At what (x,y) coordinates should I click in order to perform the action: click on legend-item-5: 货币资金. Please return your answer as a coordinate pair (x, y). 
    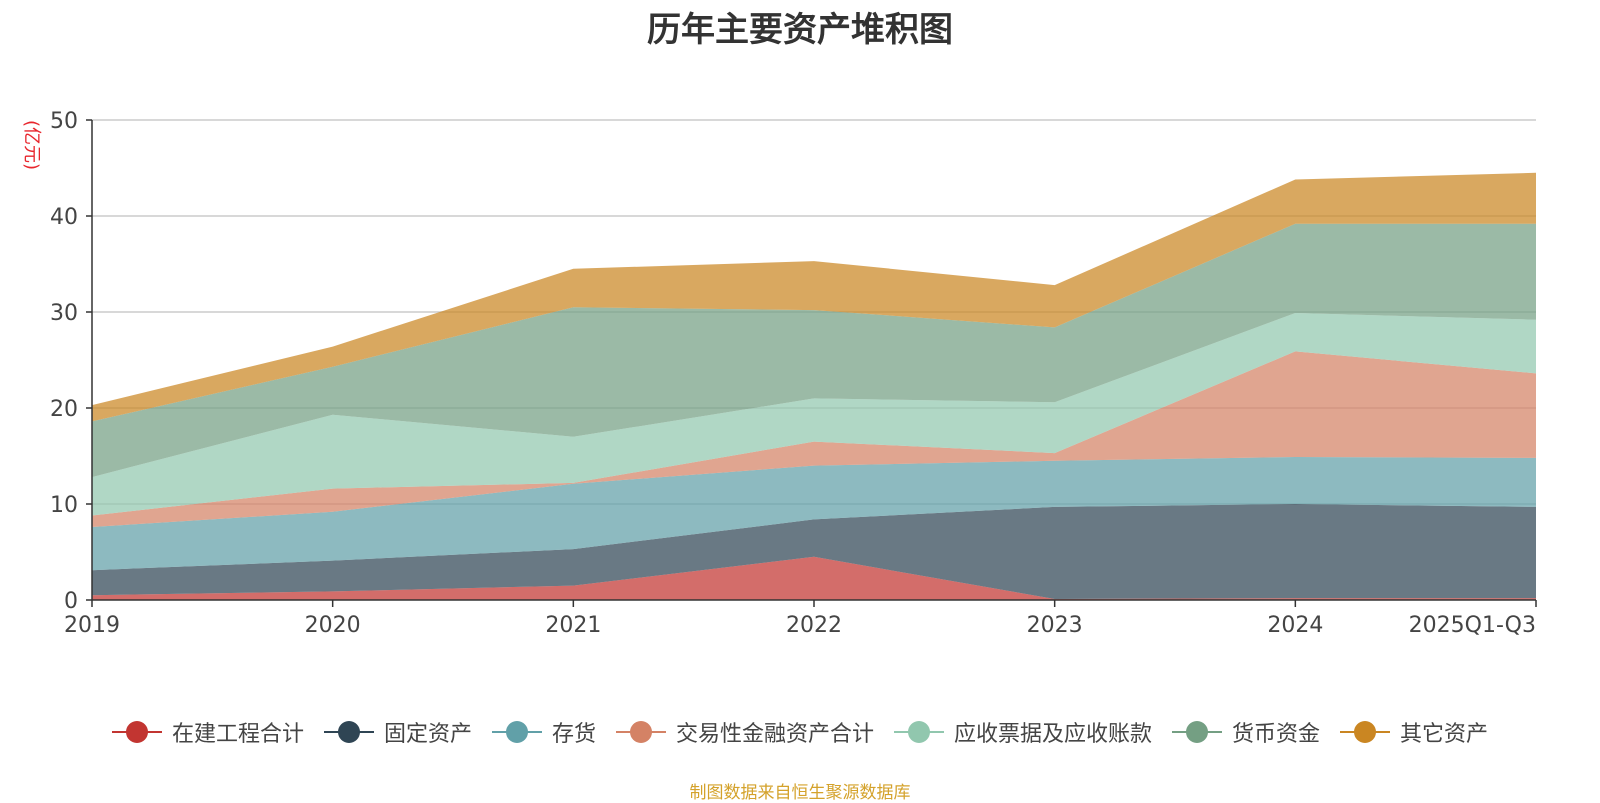
    Looking at the image, I should click on (1246, 732).